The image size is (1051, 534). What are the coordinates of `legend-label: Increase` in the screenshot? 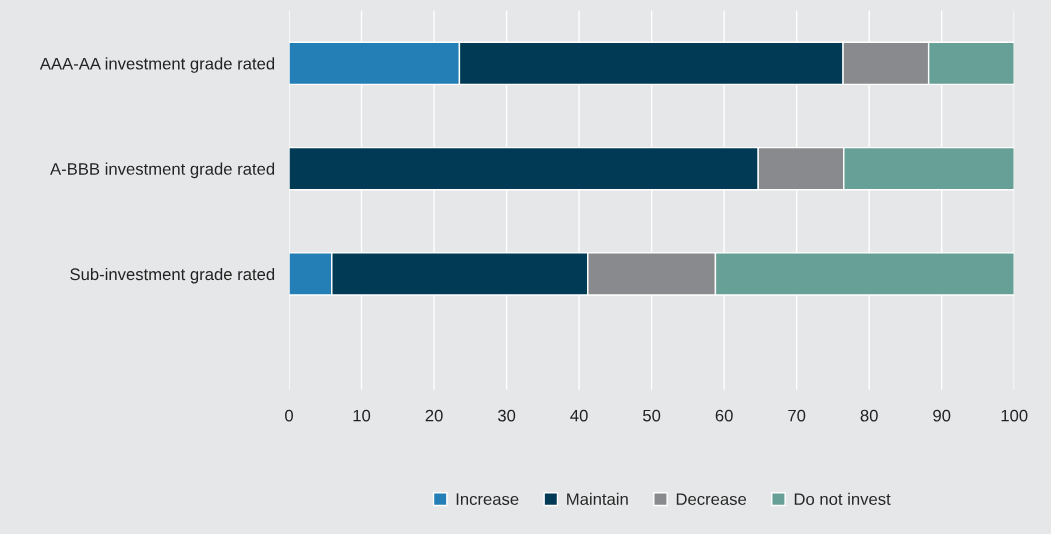 It's located at (487, 499).